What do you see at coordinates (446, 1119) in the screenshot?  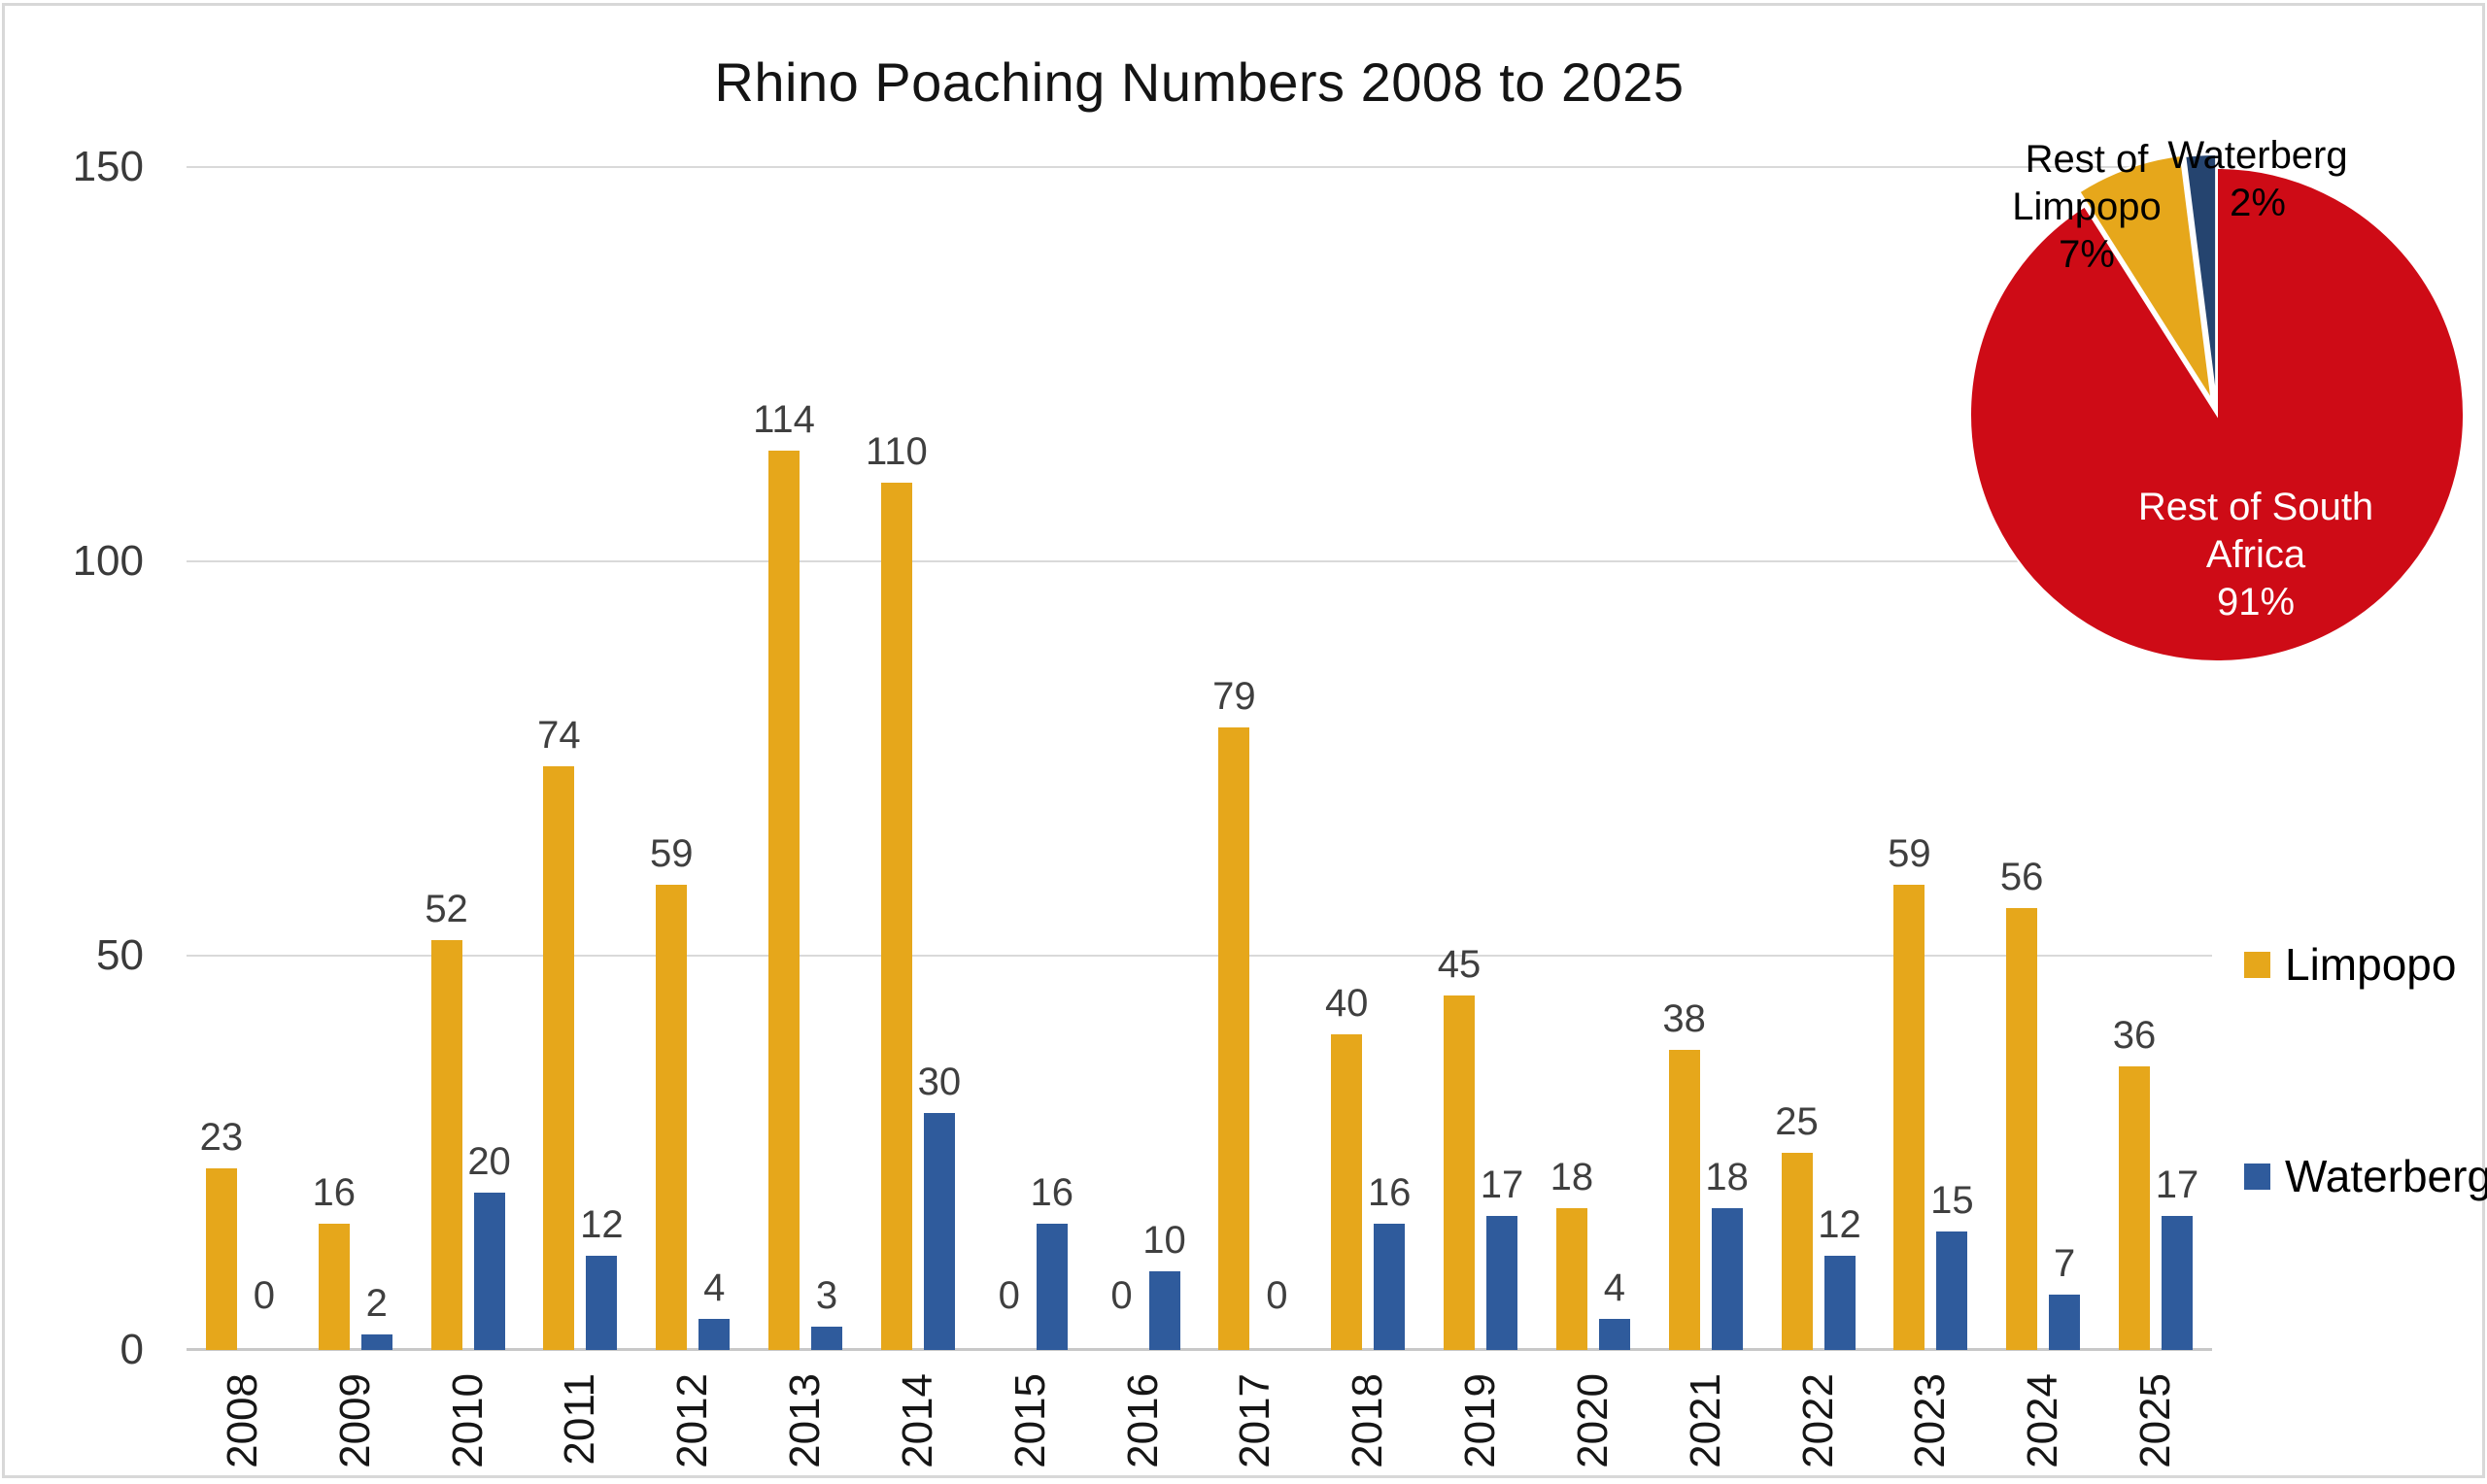 I see `limpopo-bar-2010: 52` at bounding box center [446, 1119].